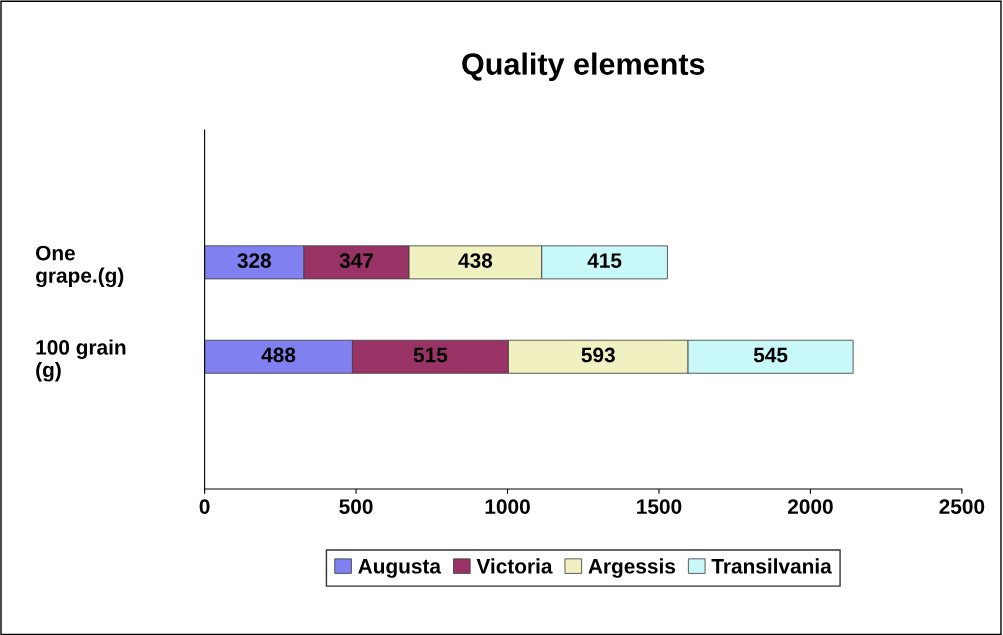 The image size is (1003, 635). What do you see at coordinates (771, 566) in the screenshot?
I see `legend-label: Transilvania` at bounding box center [771, 566].